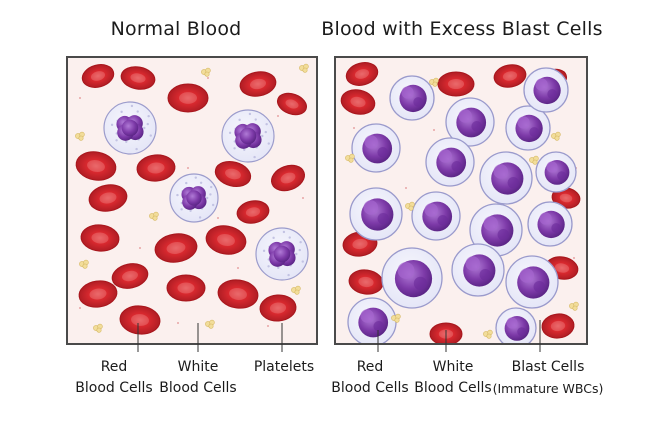  I want to click on label-left-wbc-line2: Blood Cells, so click(198, 388).